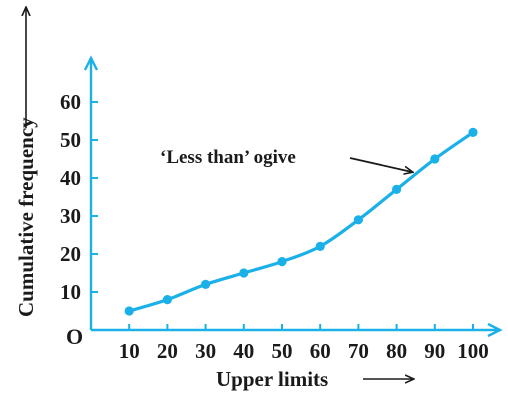  Describe the element at coordinates (70, 254) in the screenshot. I see `y-tick-label: 20` at that location.